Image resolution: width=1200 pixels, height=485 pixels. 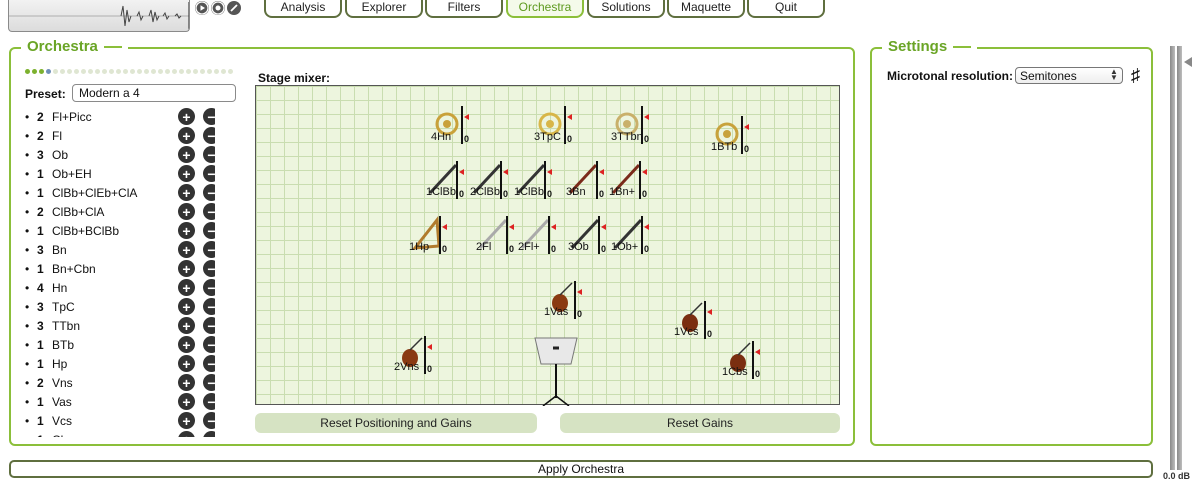 I want to click on instrument-count: 1, so click(x=44, y=435).